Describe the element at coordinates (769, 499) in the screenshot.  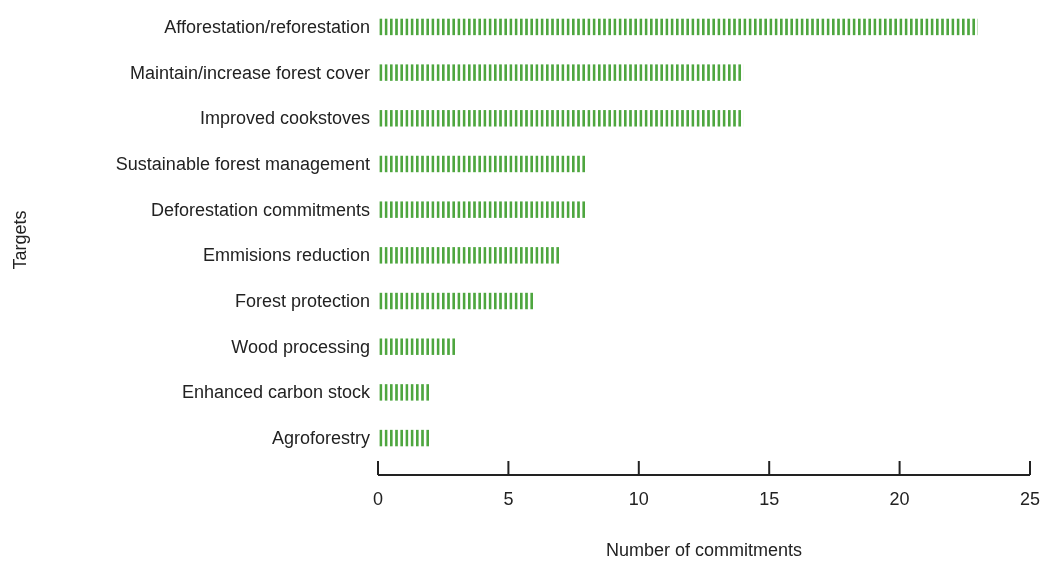
I see `x-tick-label: 15` at that location.